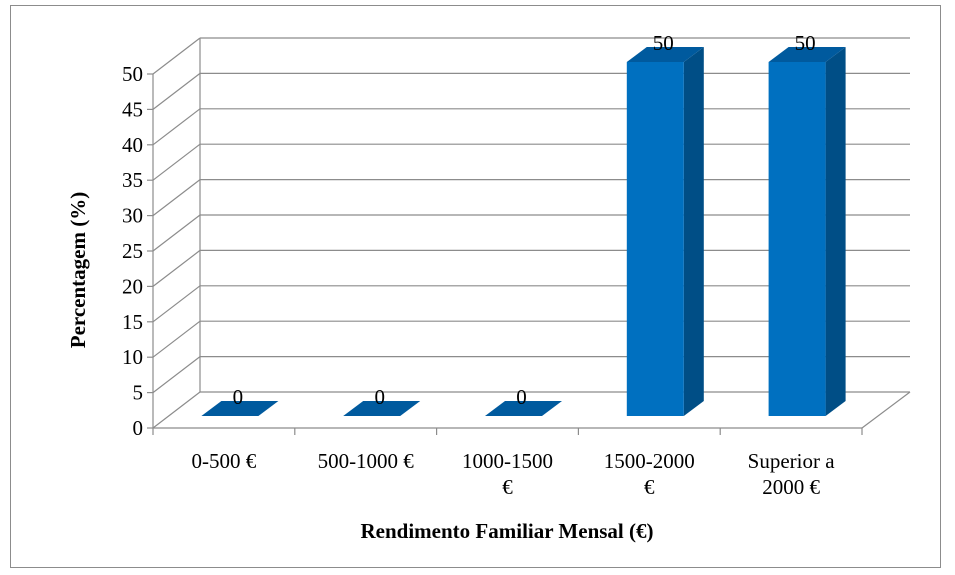 This screenshot has height=575, width=955. Describe the element at coordinates (176, 410) in the screenshot. I see `floor-left-edge` at that location.